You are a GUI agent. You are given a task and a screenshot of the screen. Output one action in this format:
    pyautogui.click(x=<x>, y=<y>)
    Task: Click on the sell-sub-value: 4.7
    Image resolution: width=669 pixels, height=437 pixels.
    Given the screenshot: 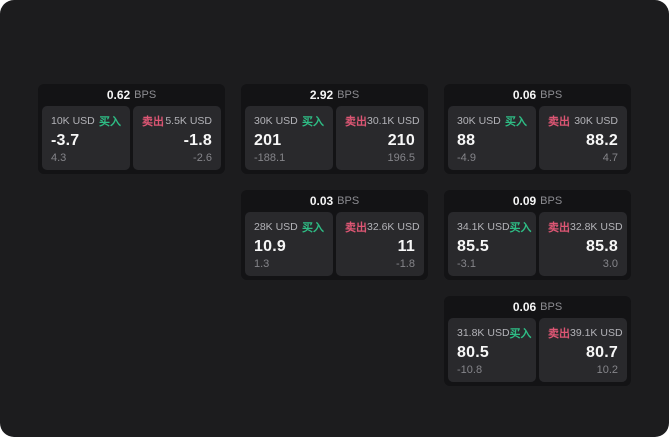 What is the action you would take?
    pyautogui.click(x=610, y=158)
    